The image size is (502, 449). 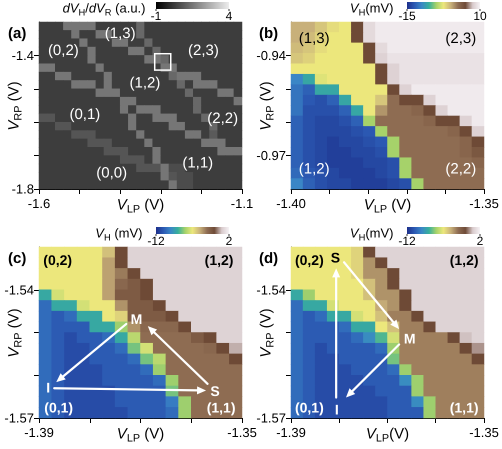 I want to click on color-bar-label: -1, so click(x=156, y=16).